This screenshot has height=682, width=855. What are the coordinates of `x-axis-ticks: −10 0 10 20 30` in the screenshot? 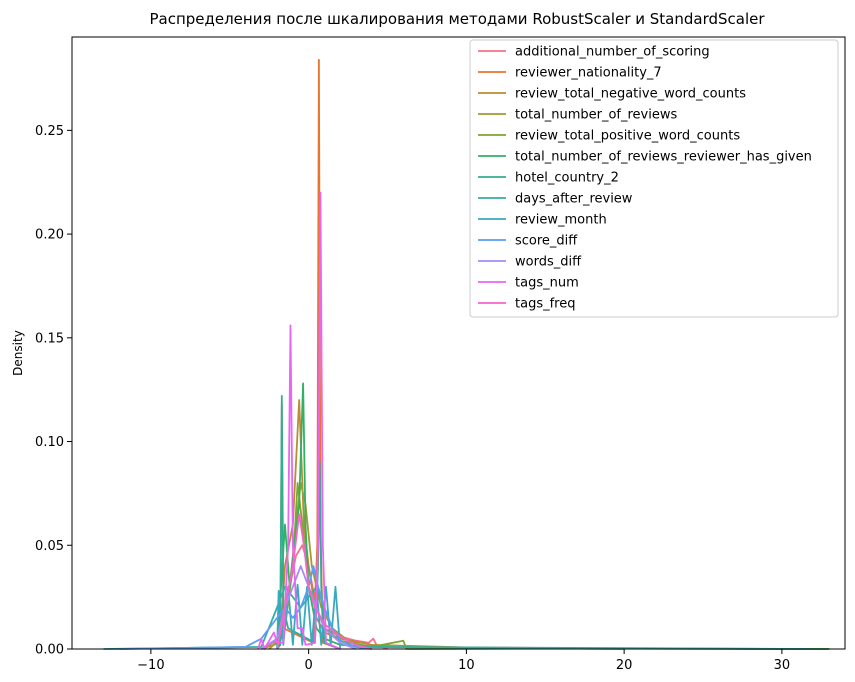 It's located at (463, 661).